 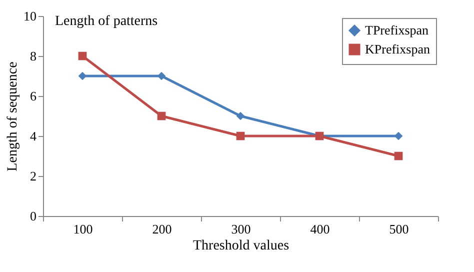 I want to click on y-tick-label: 8, so click(x=33, y=56).